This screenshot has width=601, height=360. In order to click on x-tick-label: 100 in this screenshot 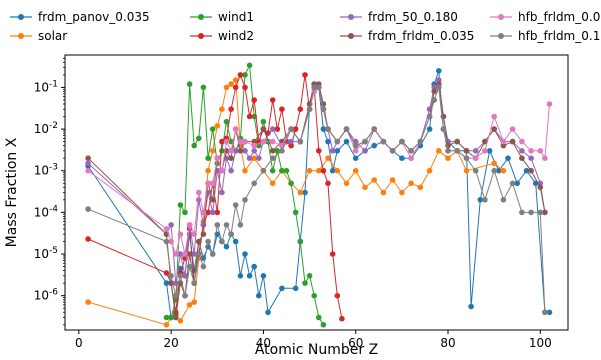, I will do `click(540, 343)`.